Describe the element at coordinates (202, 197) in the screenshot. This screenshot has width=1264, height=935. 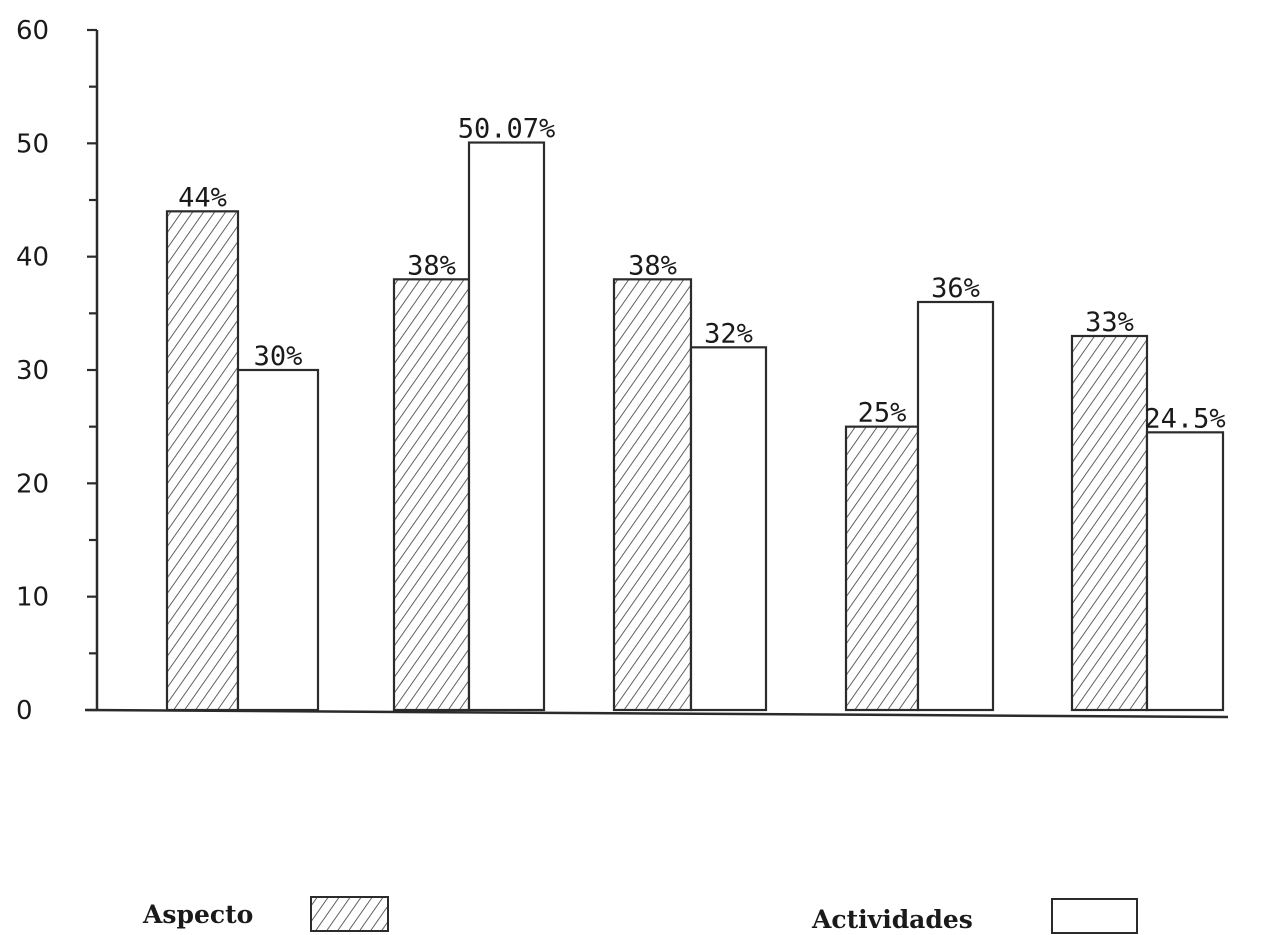
I see `data-label: 44%` at that location.